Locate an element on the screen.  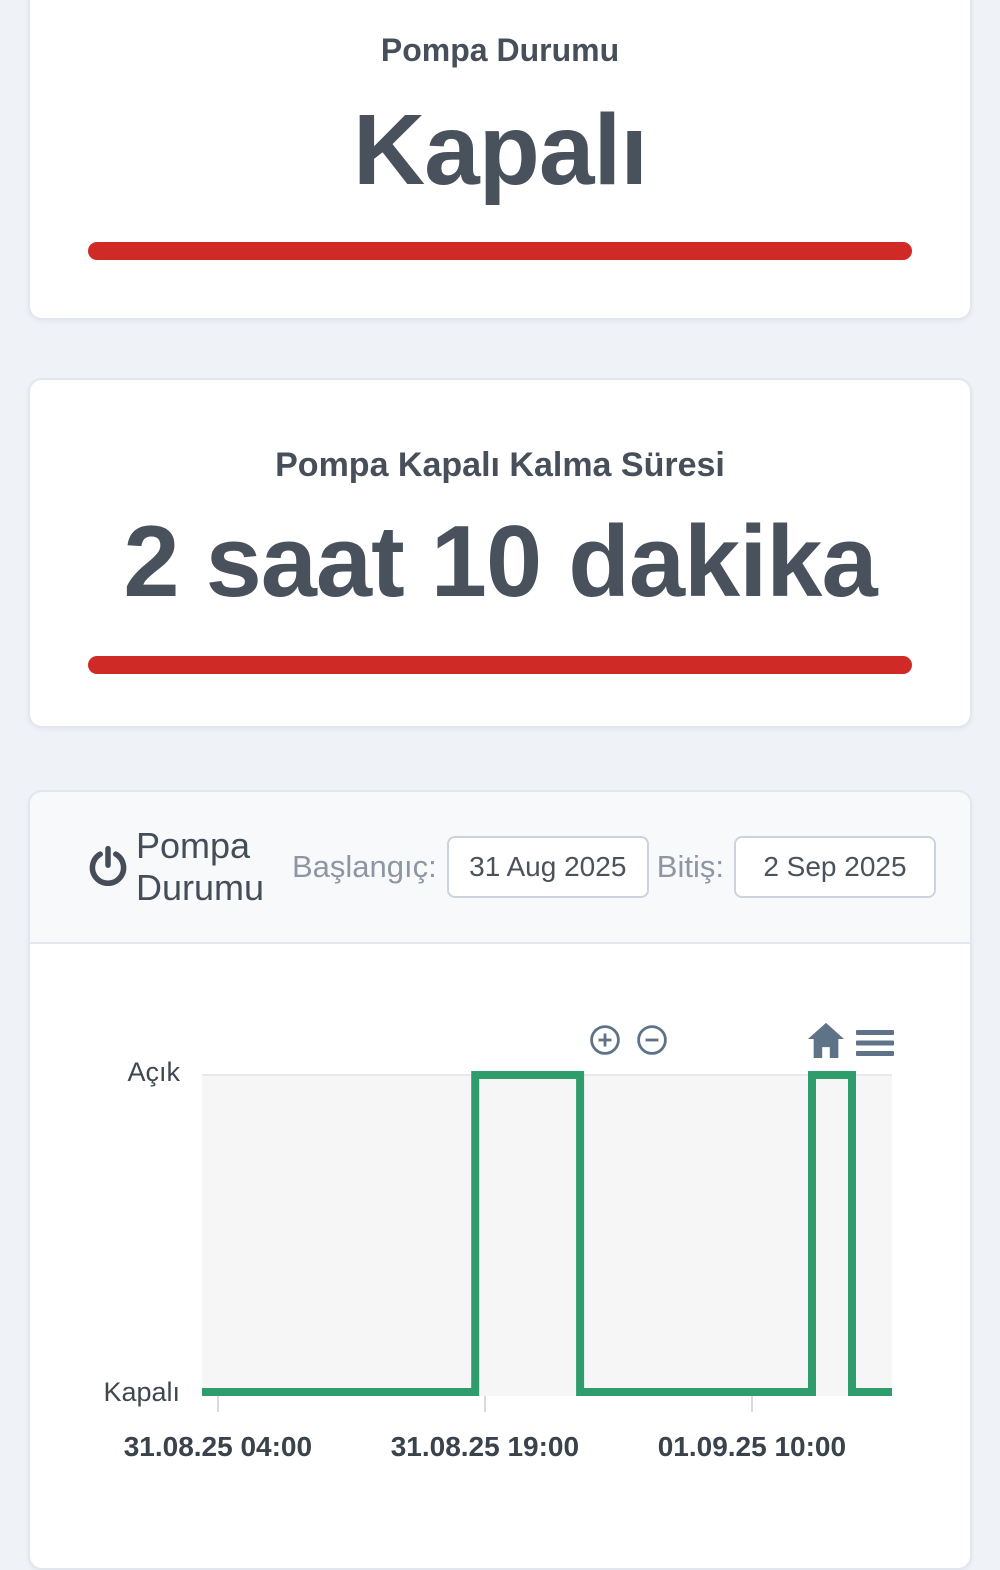
status-card-title: Pompa Durumu is located at coordinates (500, 50).